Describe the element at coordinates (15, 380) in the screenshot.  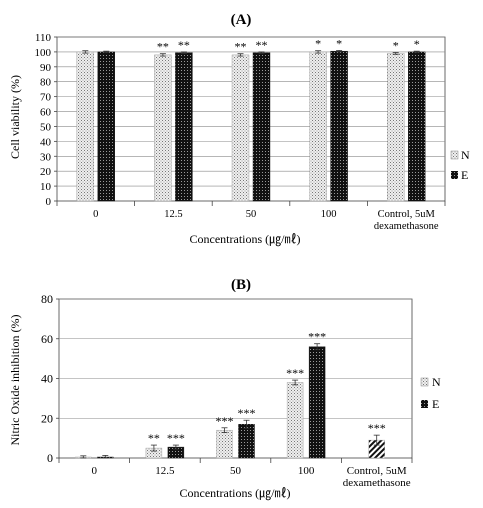
I see `panel-b-y-axis-title: Nitric Oxide inhibition (%)` at that location.